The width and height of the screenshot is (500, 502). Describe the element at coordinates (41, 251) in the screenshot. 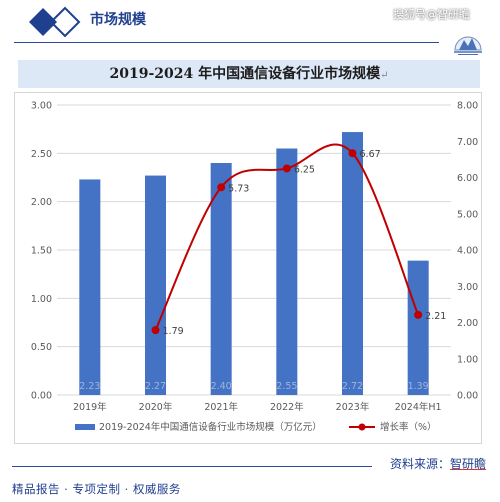

I see `y-left-tick-label: 1.50` at that location.